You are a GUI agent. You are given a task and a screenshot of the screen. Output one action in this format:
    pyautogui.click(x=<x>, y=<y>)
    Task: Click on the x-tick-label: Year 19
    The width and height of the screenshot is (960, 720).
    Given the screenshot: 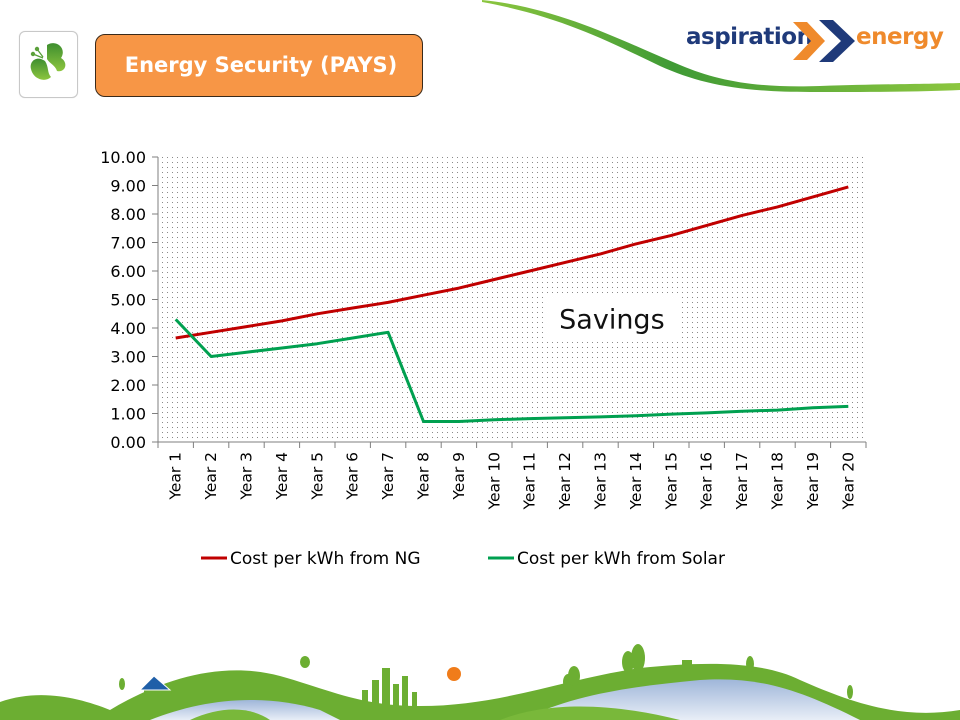 What is the action you would take?
    pyautogui.click(x=813, y=481)
    